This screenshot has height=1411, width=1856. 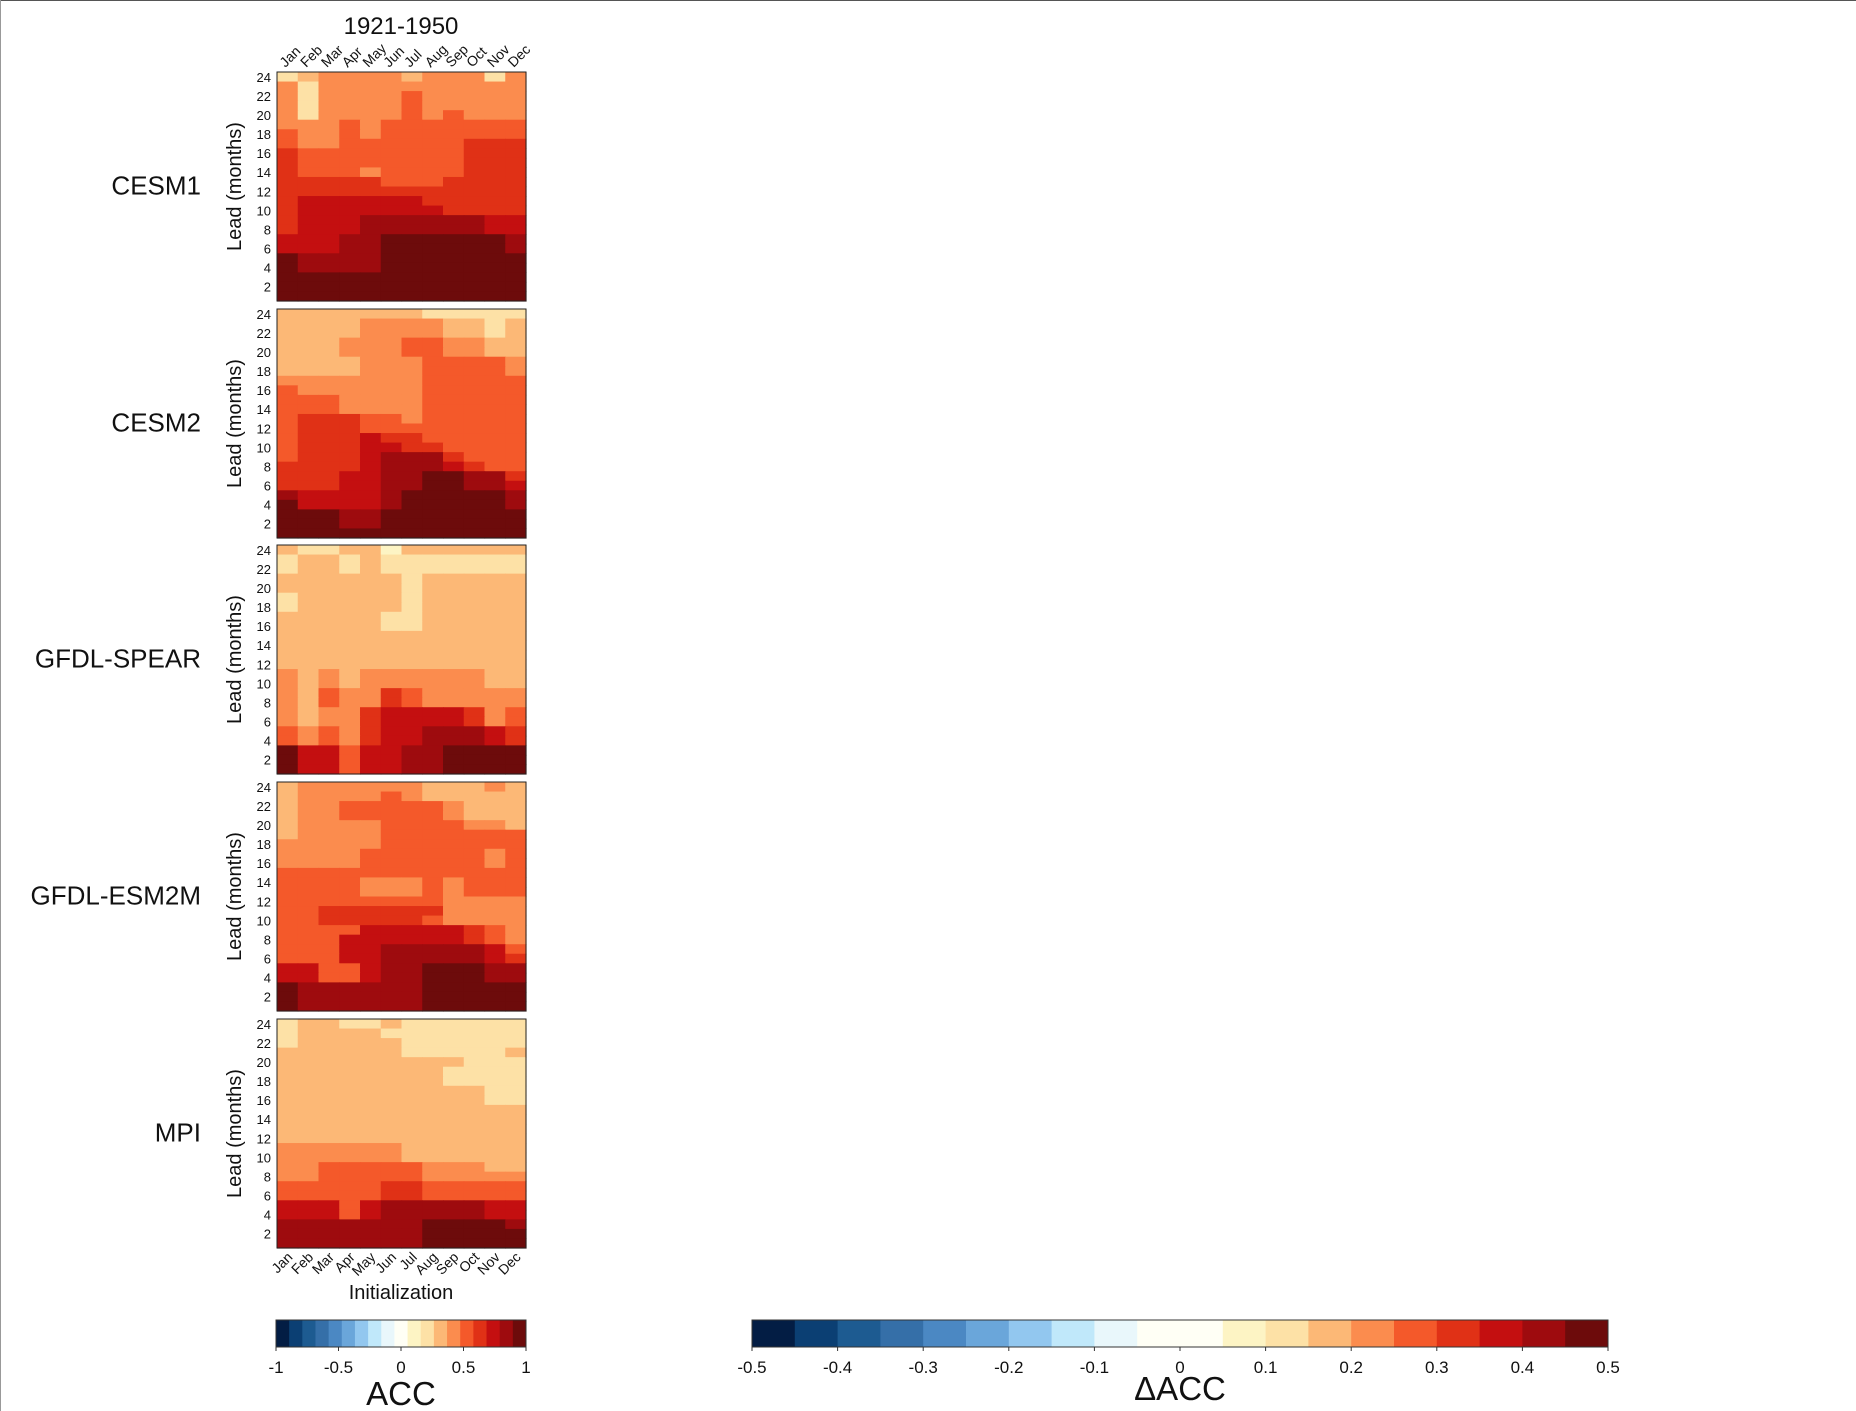 I want to click on acc-colorbar, so click(x=401, y=1335).